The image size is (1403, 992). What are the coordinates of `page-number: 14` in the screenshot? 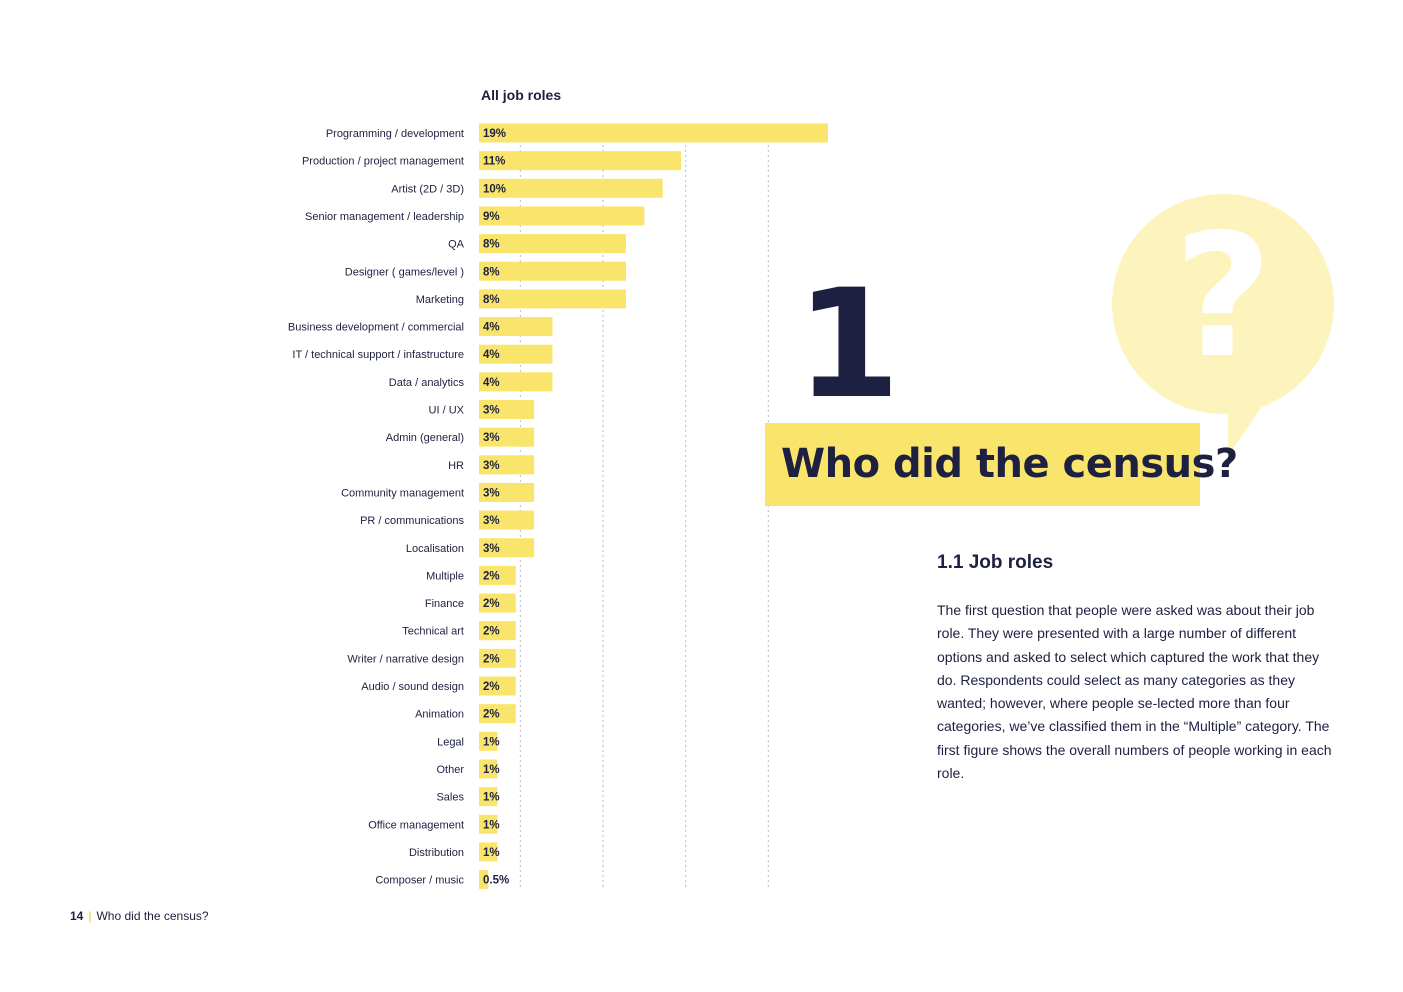 It's located at (77, 916).